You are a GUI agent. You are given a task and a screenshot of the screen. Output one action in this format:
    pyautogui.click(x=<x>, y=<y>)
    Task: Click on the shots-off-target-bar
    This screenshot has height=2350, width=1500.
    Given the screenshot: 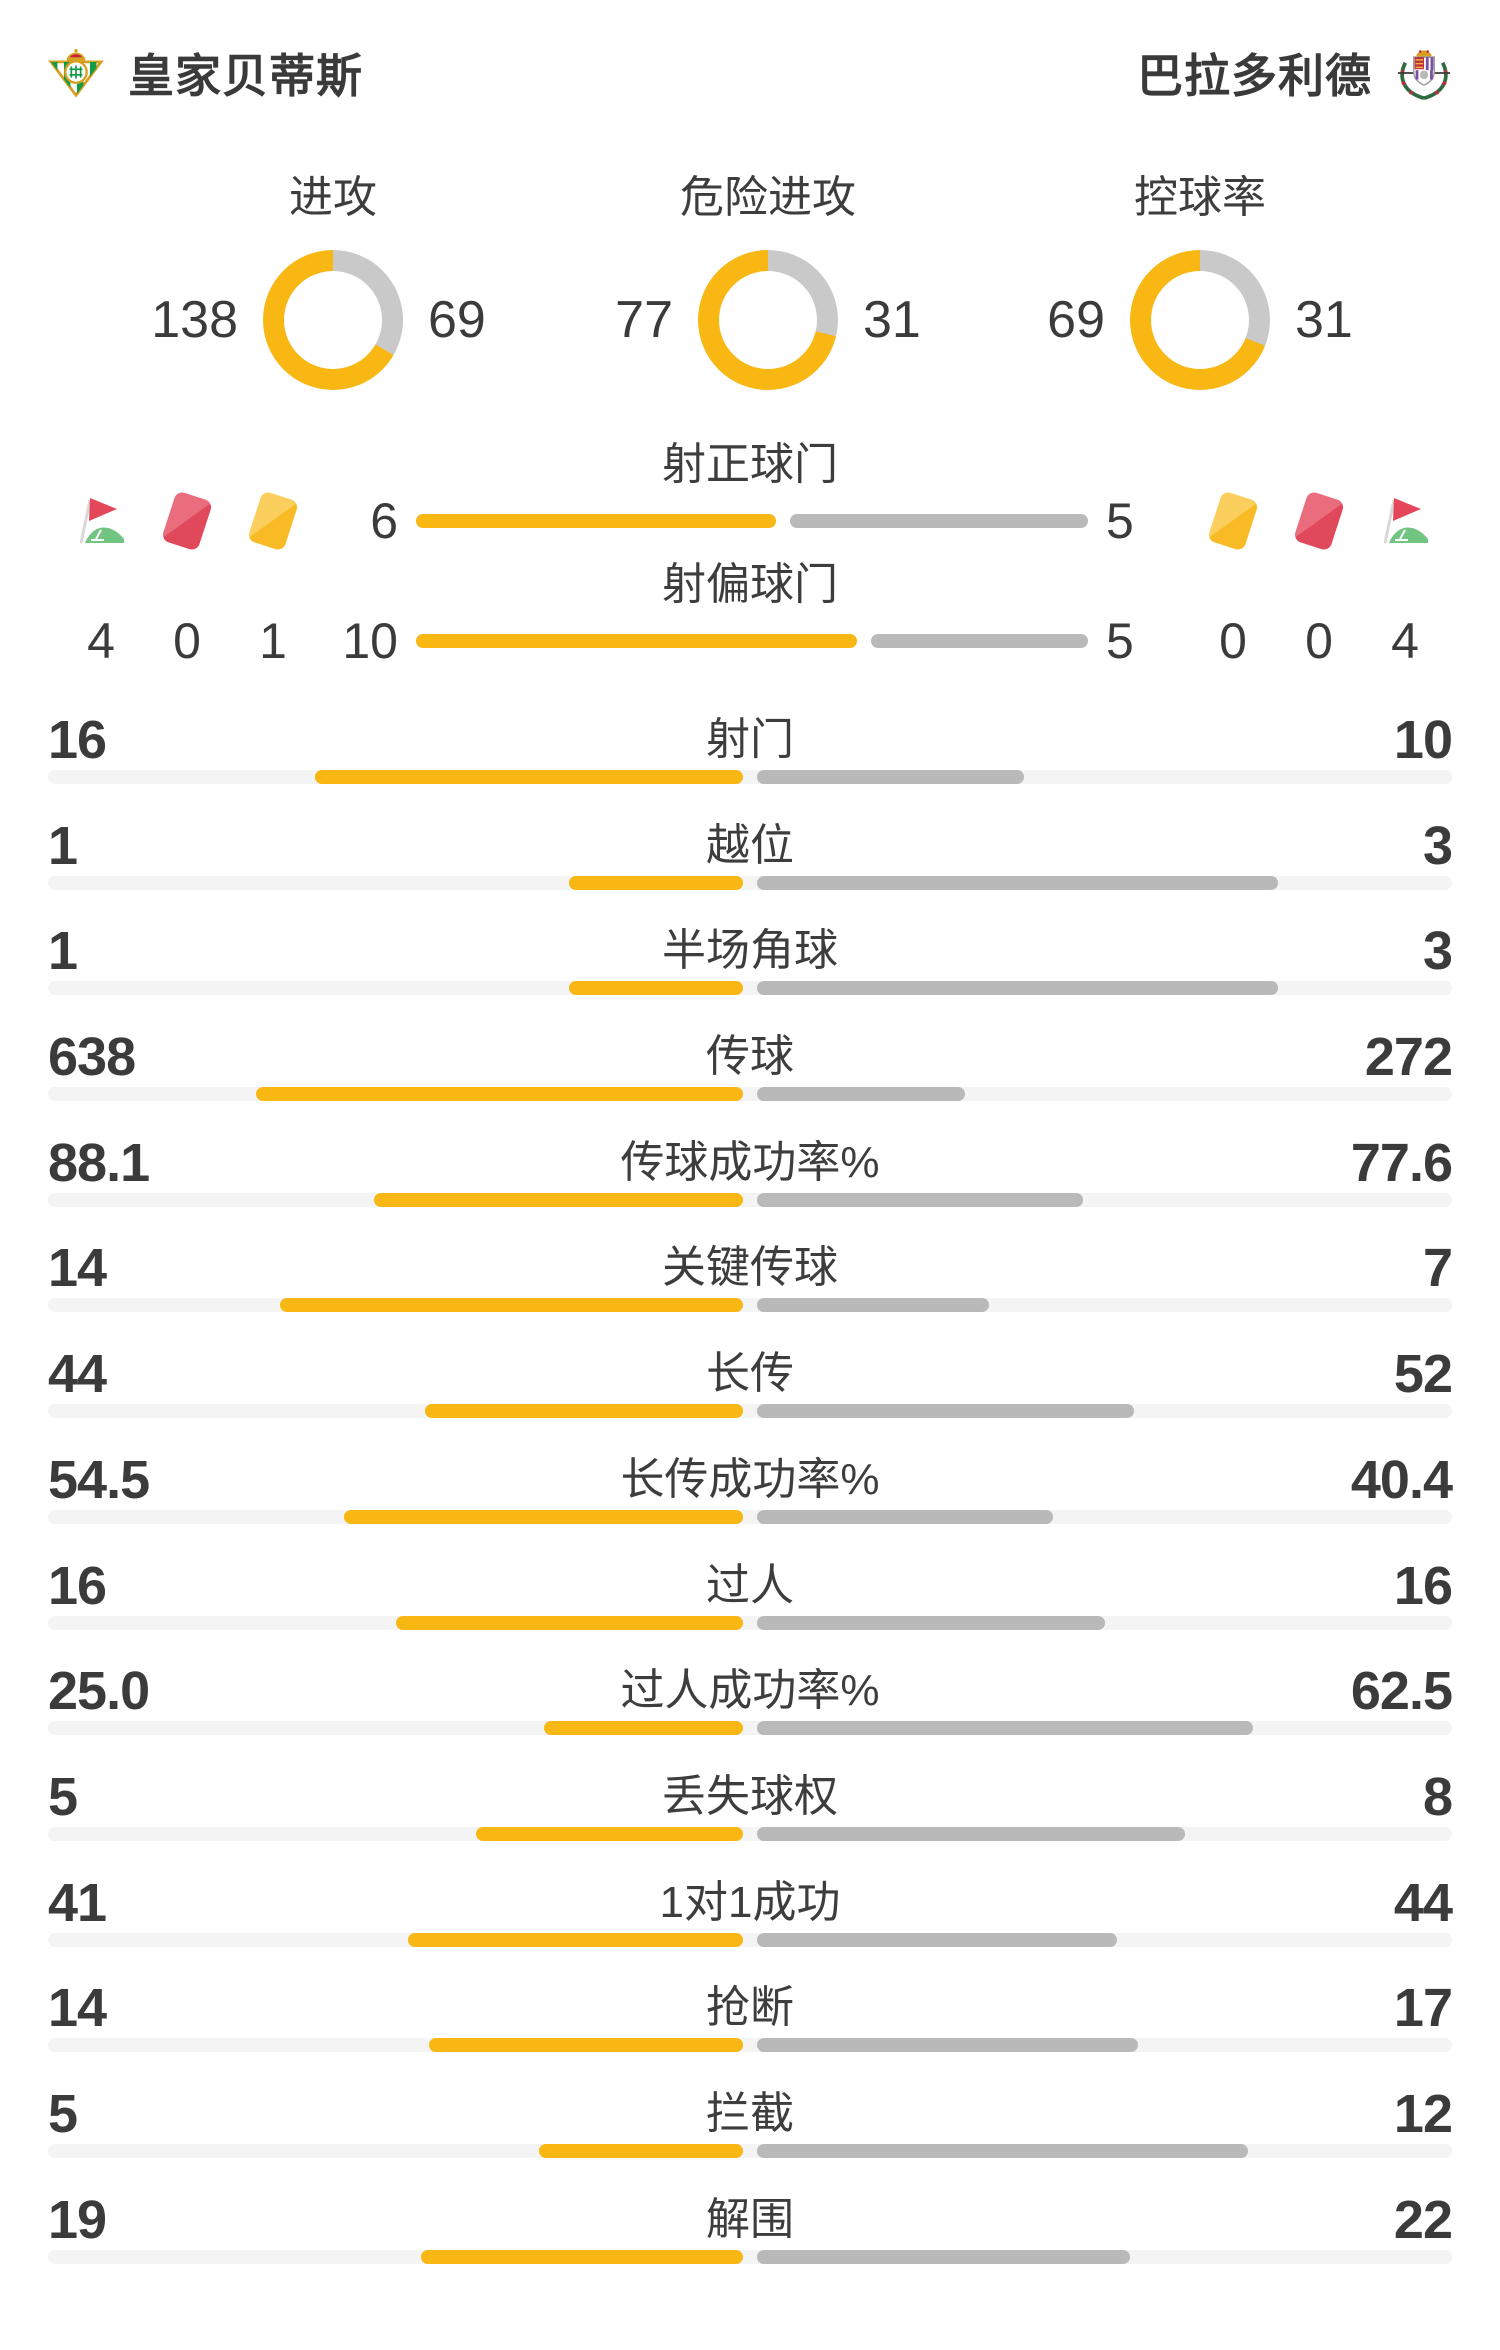 What is the action you would take?
    pyautogui.click(x=752, y=641)
    